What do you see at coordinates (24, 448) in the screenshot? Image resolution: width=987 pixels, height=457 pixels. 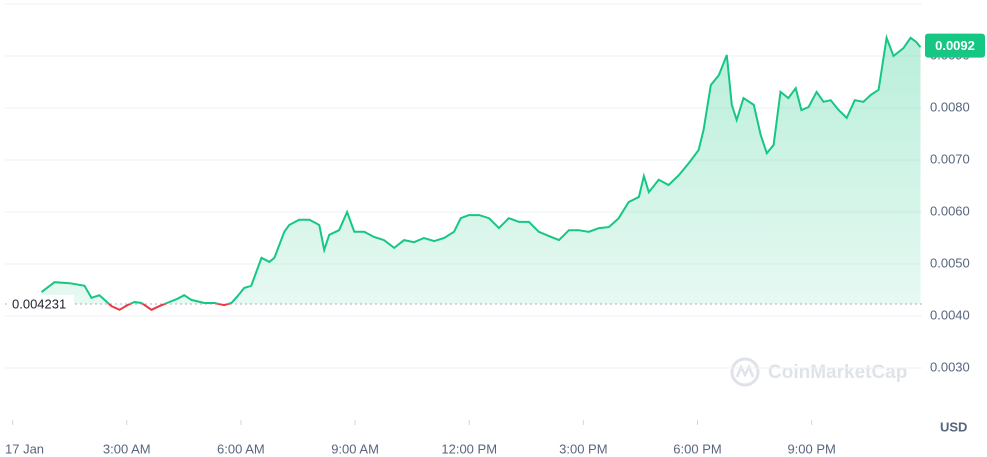 I see `x-tick-label: 17 Jan` at bounding box center [24, 448].